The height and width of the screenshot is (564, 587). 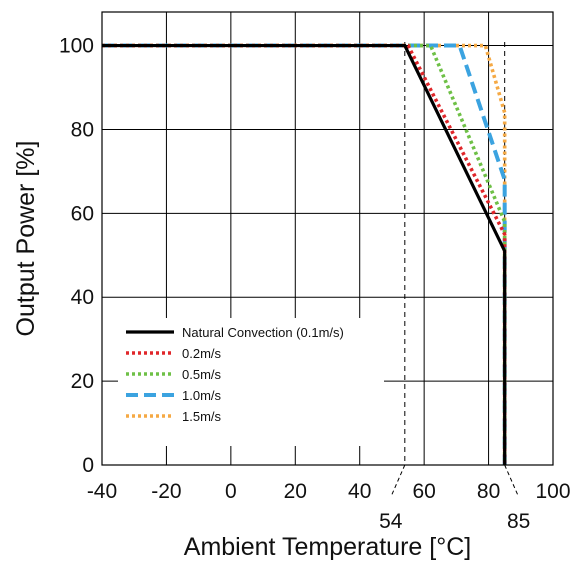 What do you see at coordinates (76, 46) in the screenshot?
I see `y-tick-label: 100` at bounding box center [76, 46].